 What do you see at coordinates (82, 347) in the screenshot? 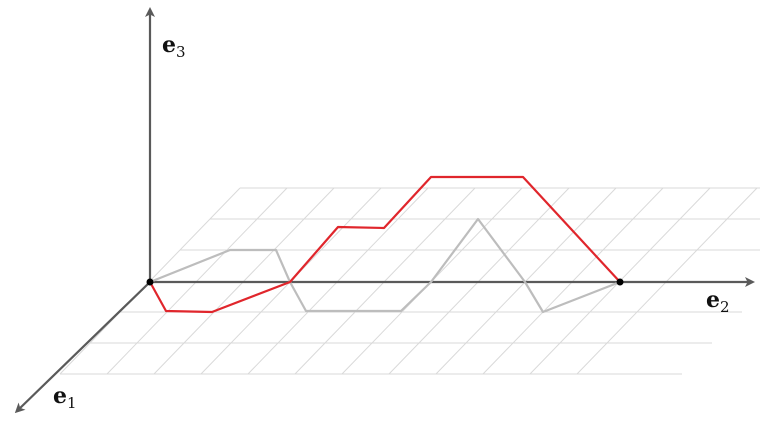
I see `e1-axis` at bounding box center [82, 347].